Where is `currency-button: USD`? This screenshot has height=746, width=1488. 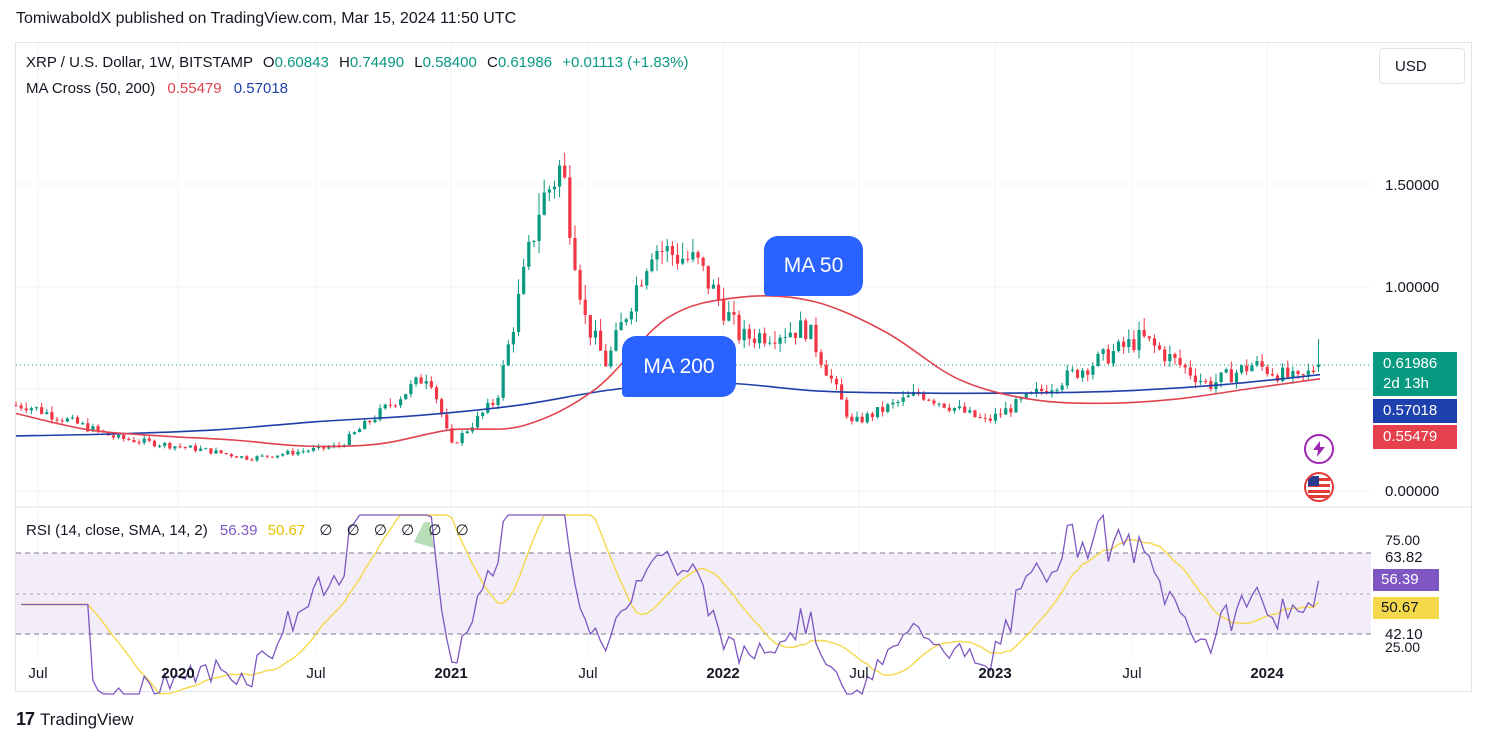
currency-button: USD is located at coordinates (1422, 66).